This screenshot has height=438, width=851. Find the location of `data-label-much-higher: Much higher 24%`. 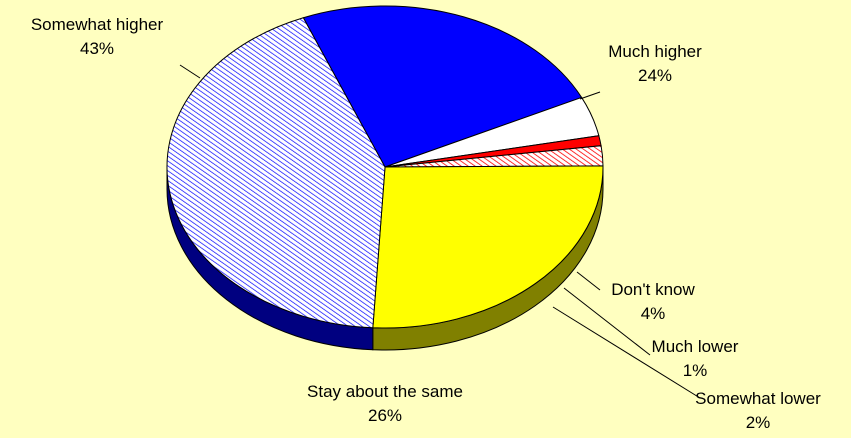

data-label-much-higher: Much higher 24% is located at coordinates (655, 63).